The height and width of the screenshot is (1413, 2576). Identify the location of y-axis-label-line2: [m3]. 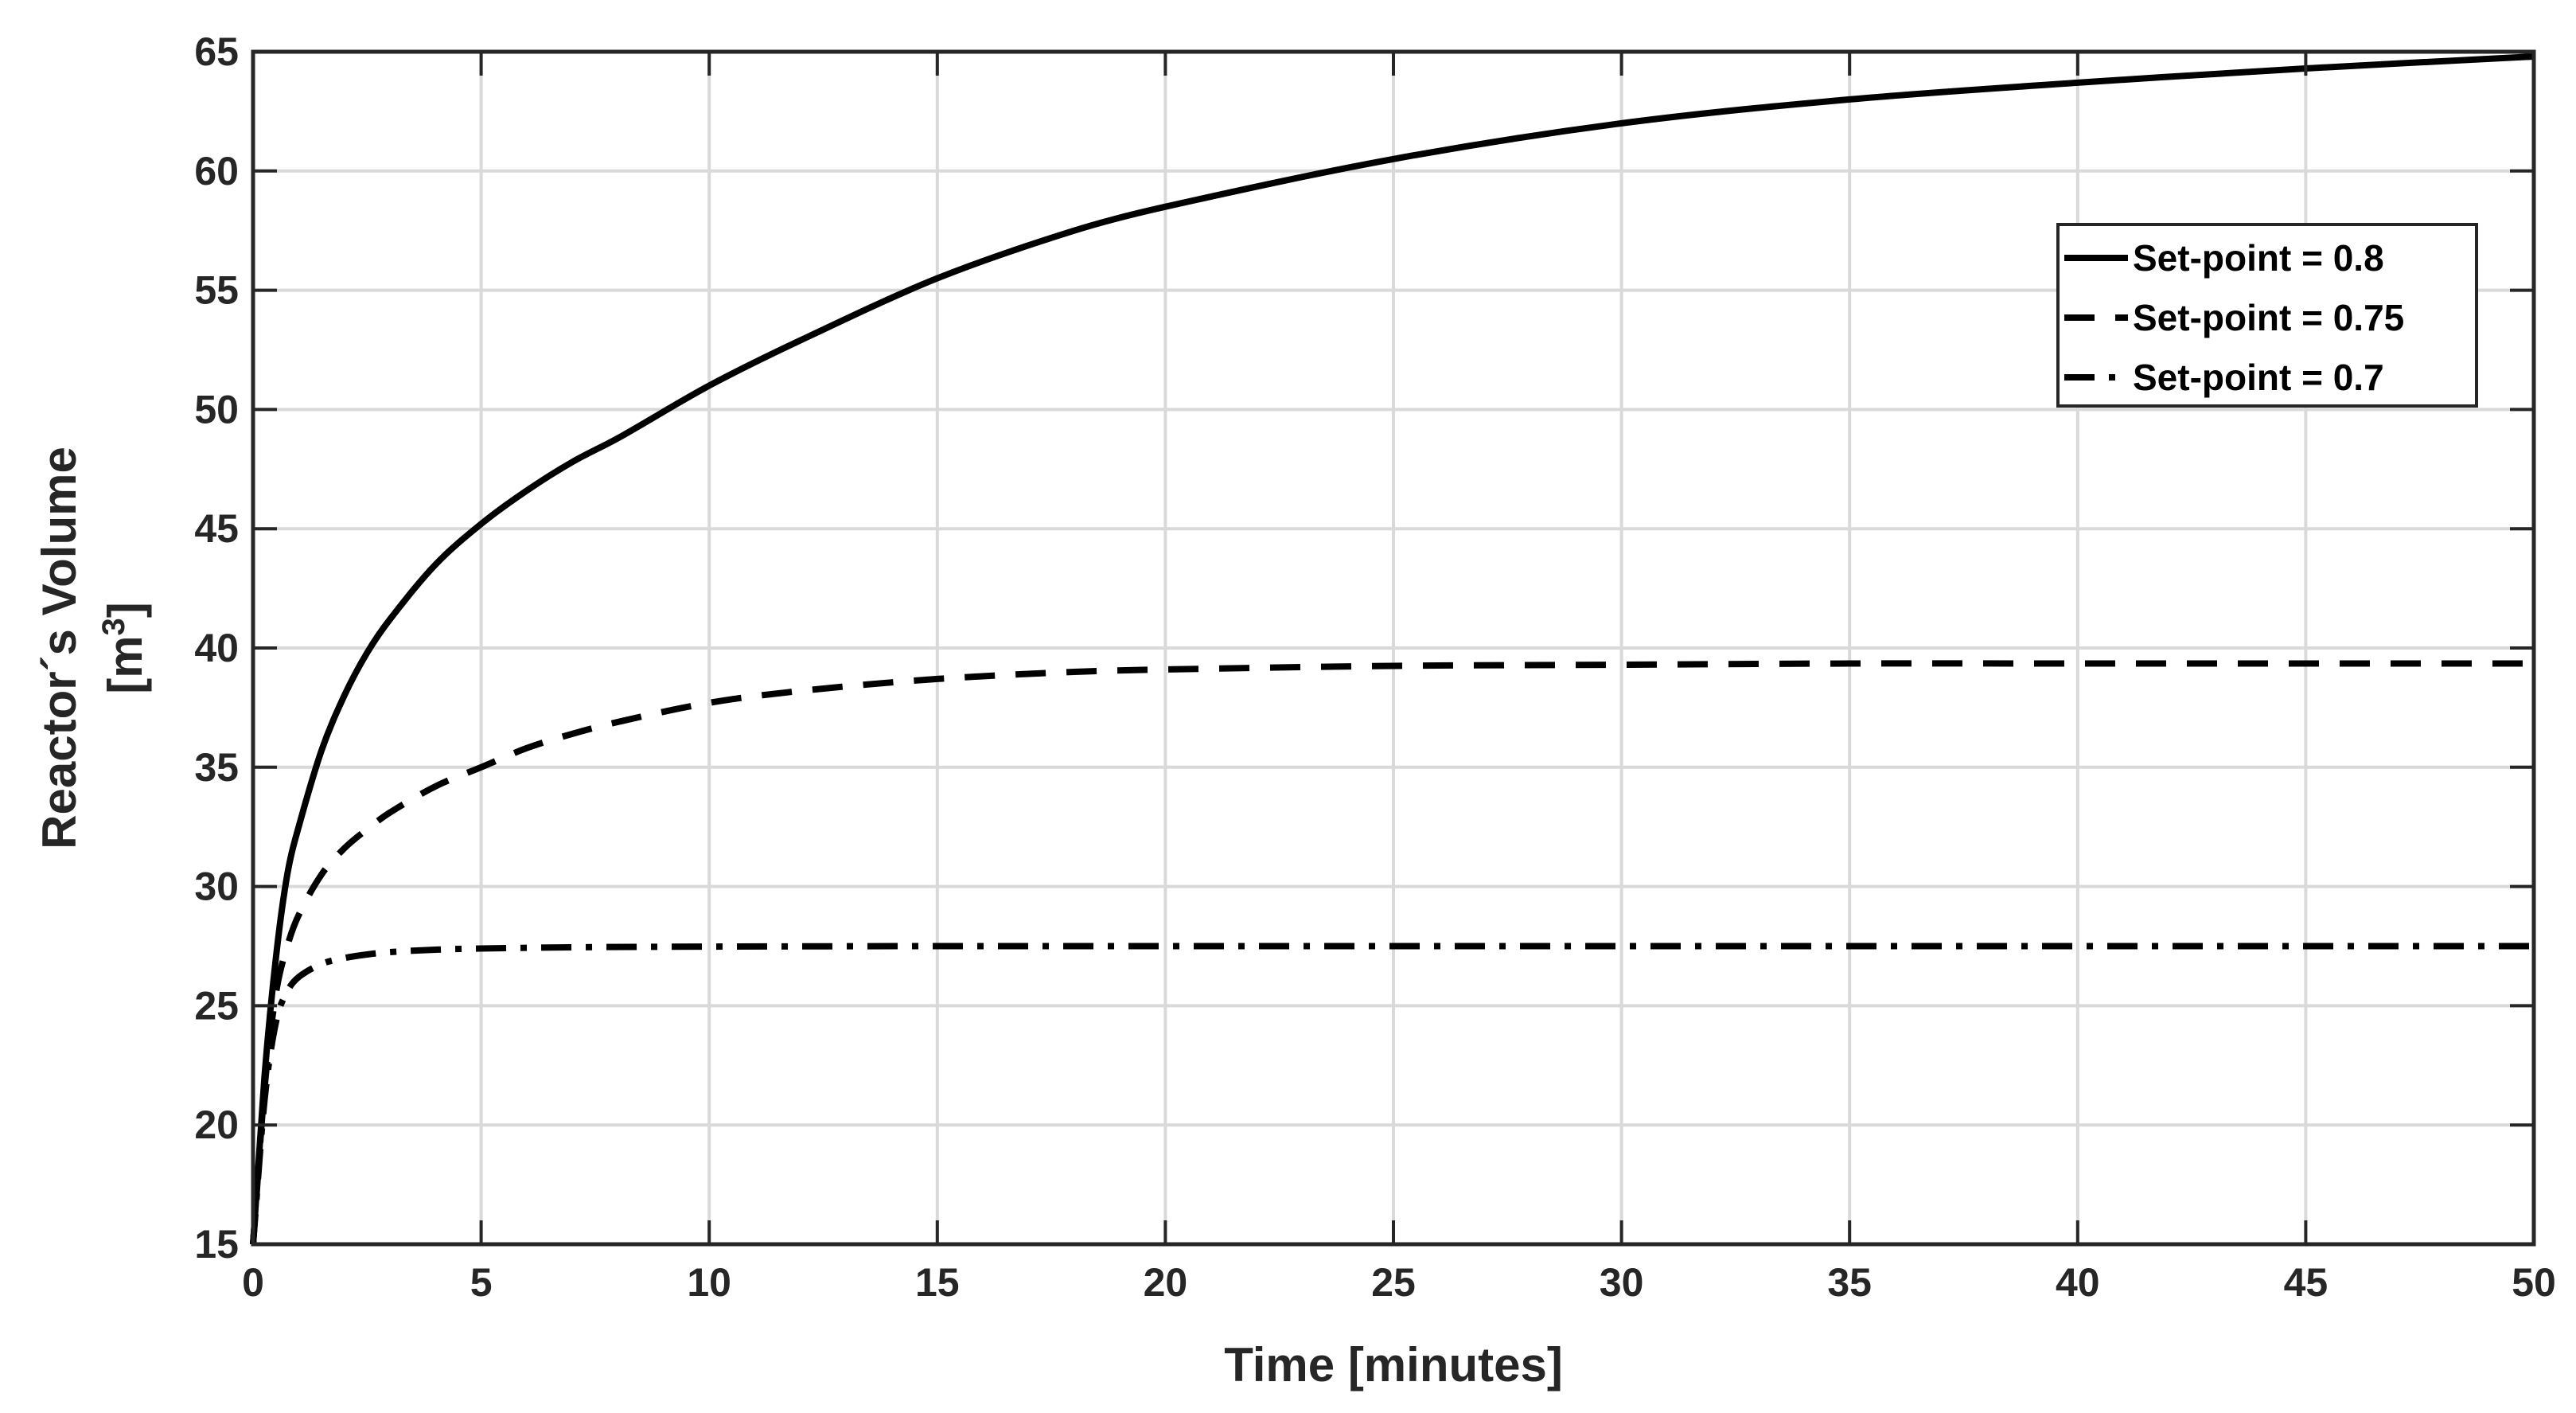
(124, 648).